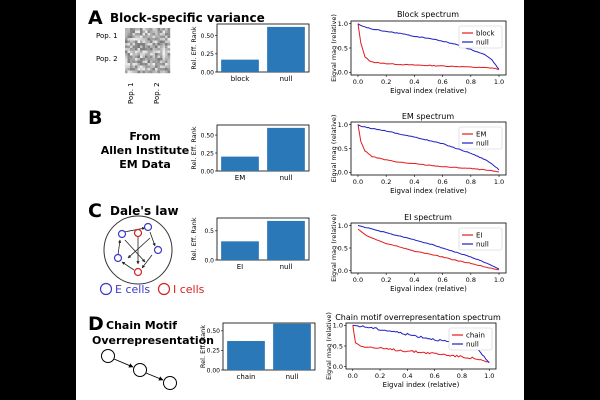 This screenshot has height=400, width=600. I want to click on row-a-title: Block-specific variance, so click(187, 18).